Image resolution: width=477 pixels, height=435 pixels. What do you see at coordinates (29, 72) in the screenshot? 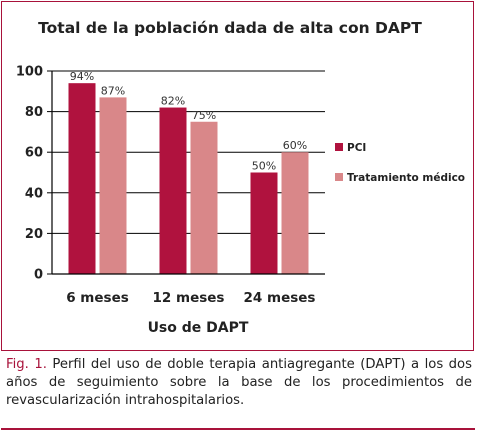
I see `y-tick-label: 100` at bounding box center [29, 72].